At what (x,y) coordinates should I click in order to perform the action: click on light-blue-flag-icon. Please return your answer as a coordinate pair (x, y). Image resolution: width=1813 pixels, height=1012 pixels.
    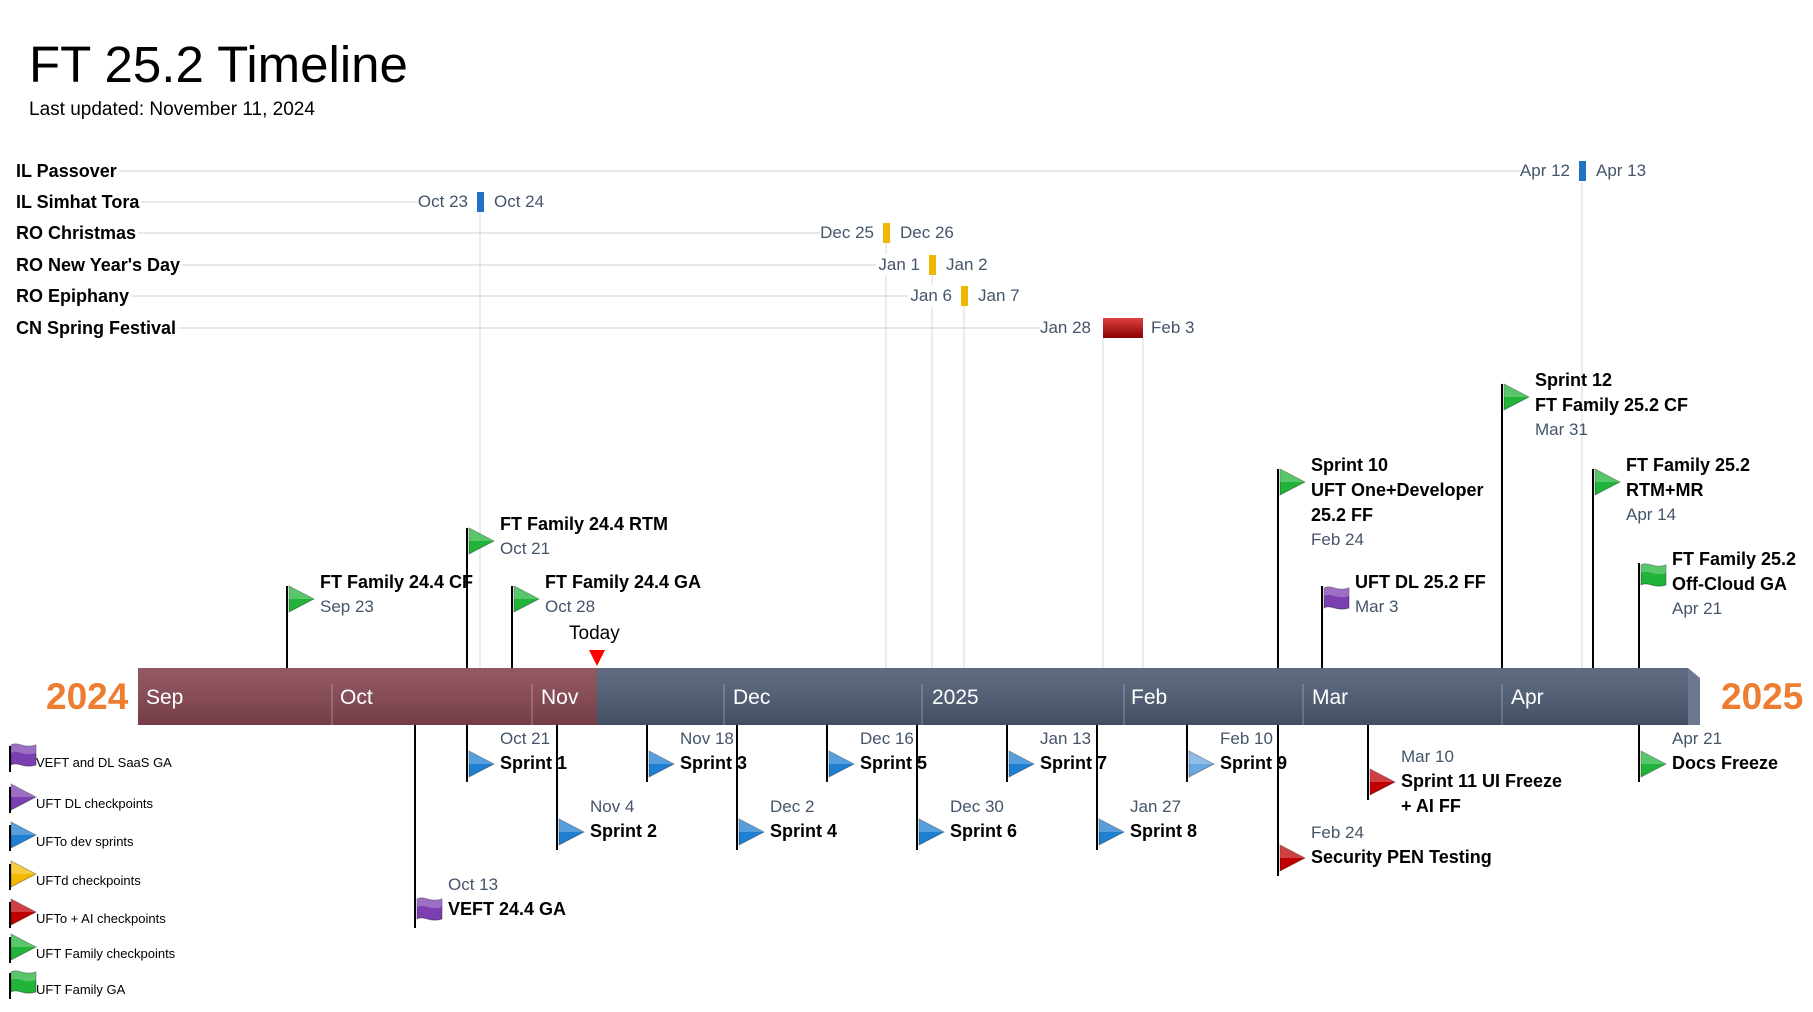
    Looking at the image, I should click on (1202, 764).